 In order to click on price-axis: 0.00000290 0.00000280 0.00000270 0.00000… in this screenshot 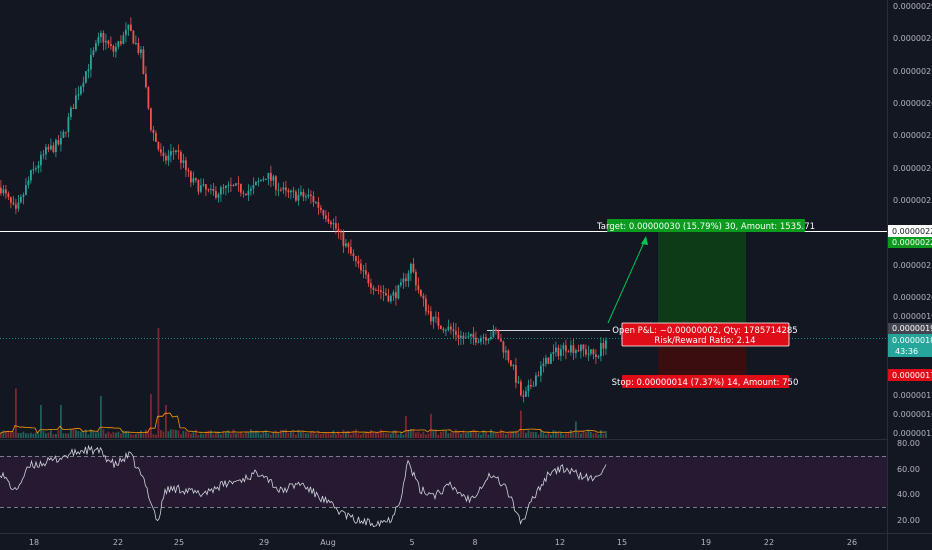, I will do `click(912, 220)`.